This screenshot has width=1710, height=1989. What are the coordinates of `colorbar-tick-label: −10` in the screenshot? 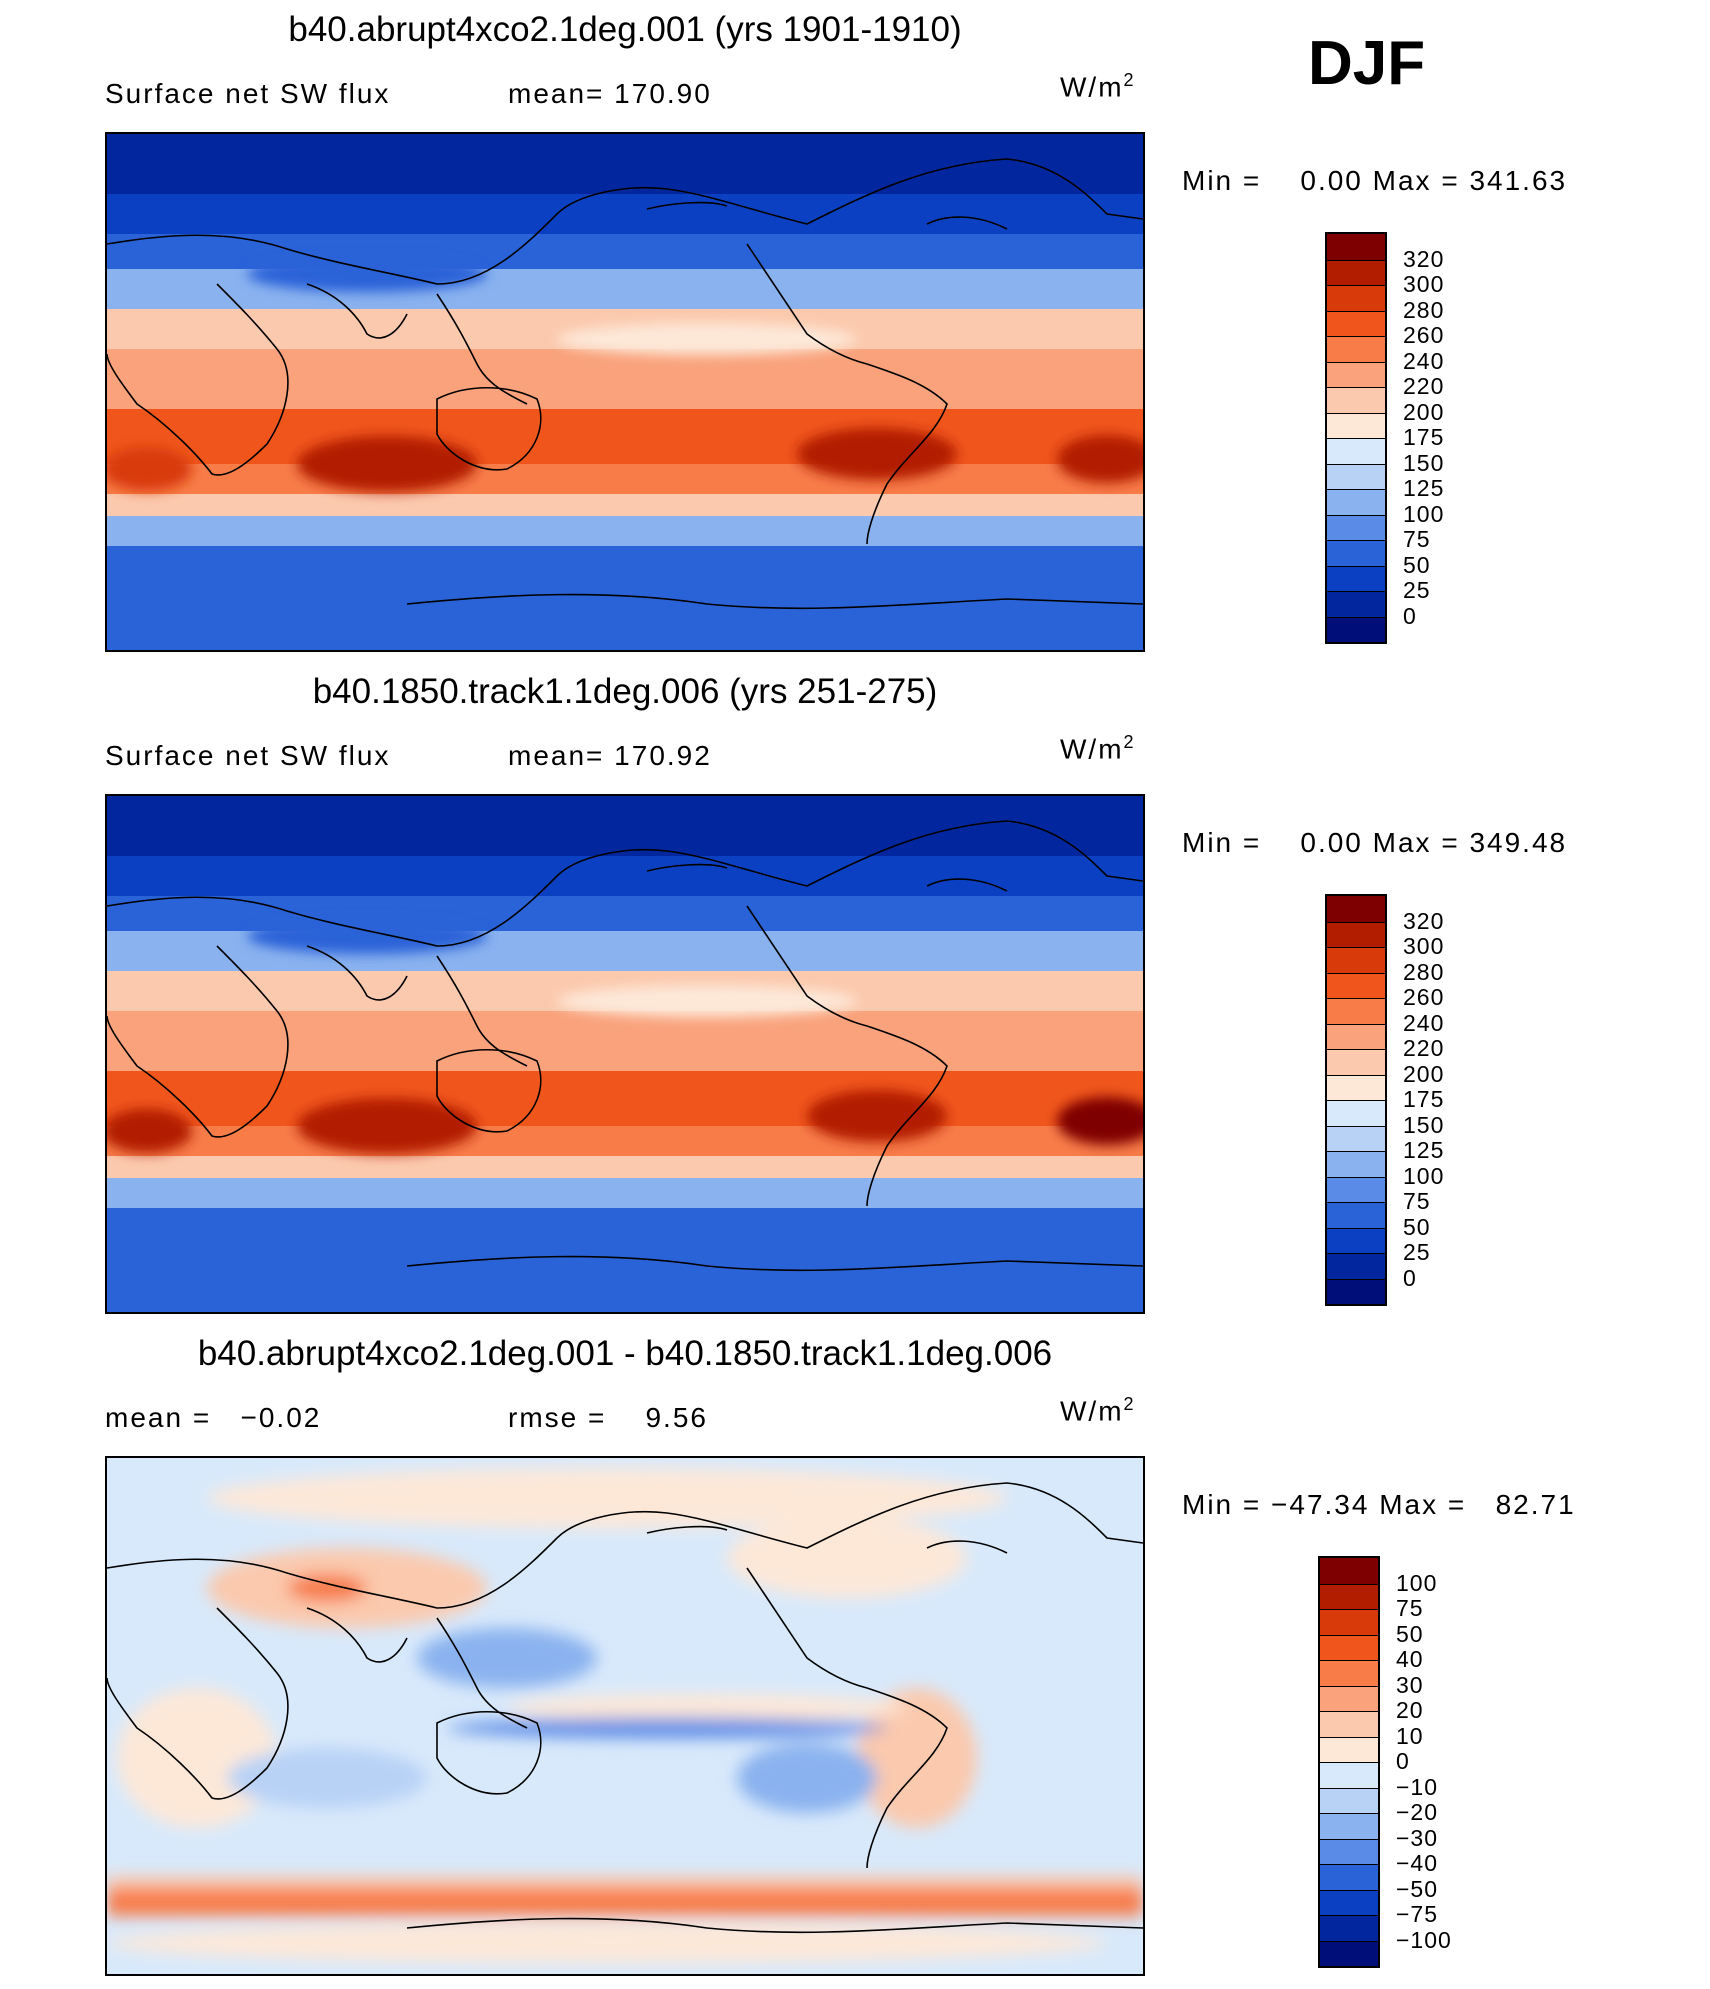 It's located at (1417, 1786).